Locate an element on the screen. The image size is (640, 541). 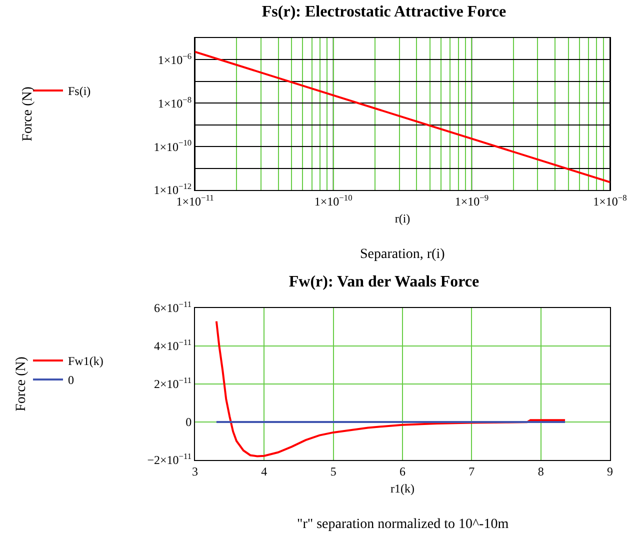
line-series is located at coordinates (390, 389).